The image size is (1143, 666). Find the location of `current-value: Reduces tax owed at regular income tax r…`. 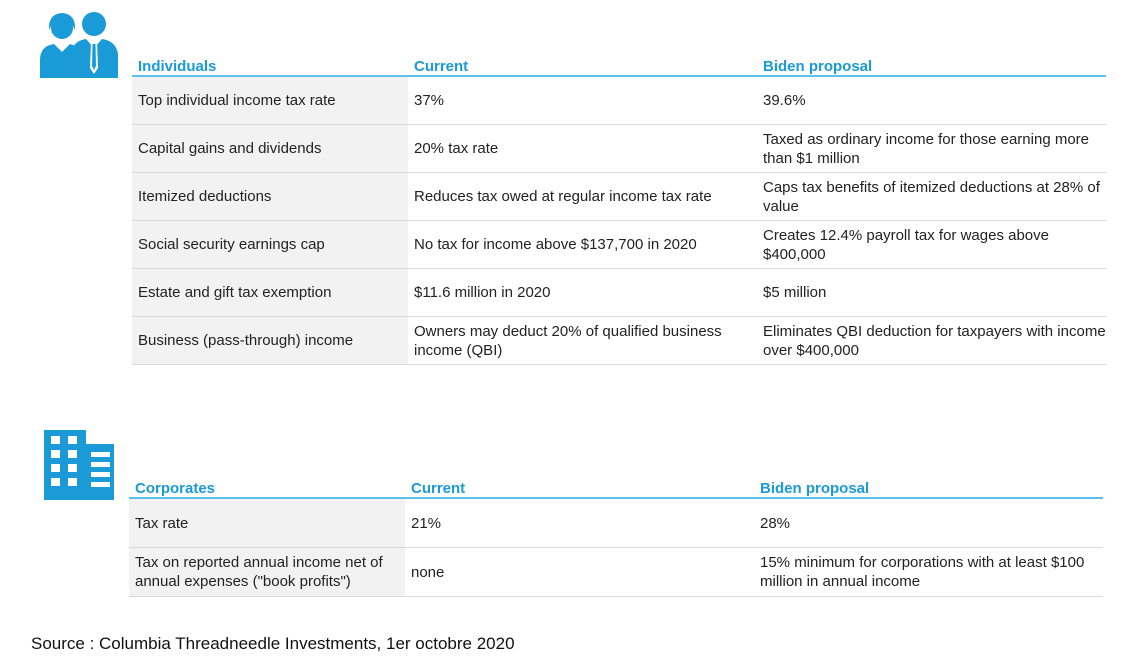

current-value: Reduces tax owed at regular income tax r… is located at coordinates (582, 196).